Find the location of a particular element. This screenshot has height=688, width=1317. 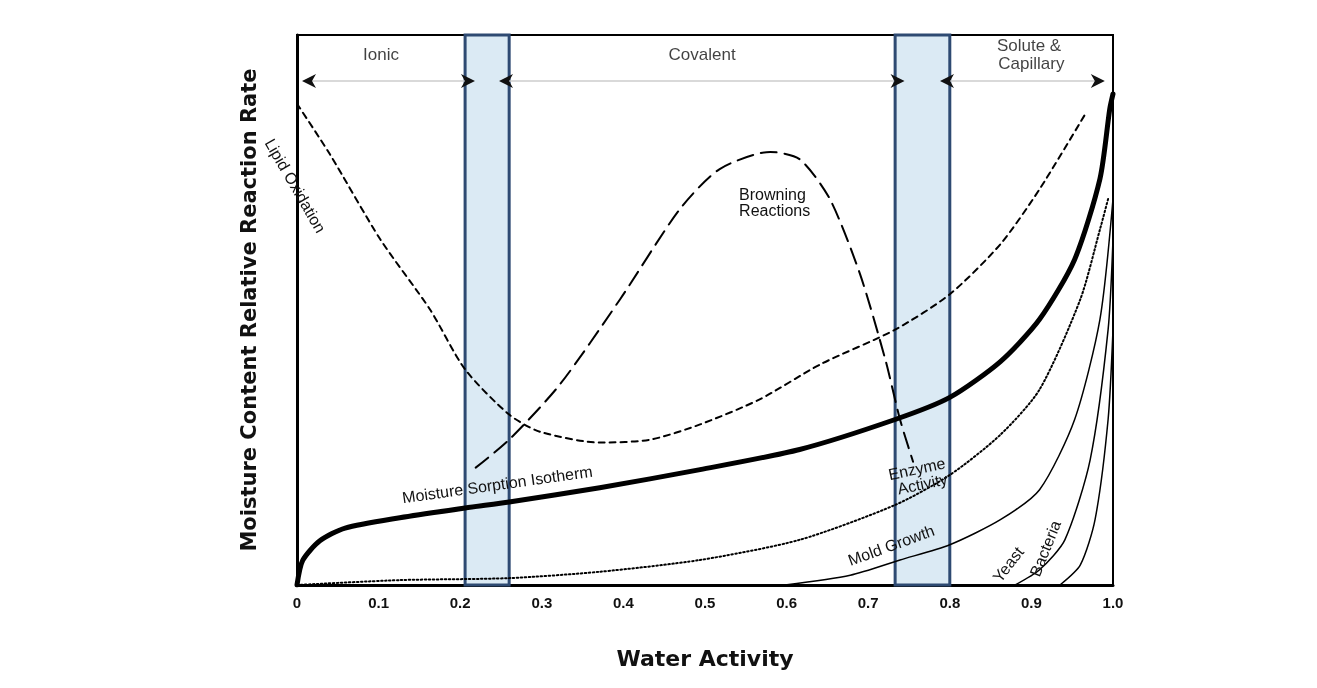

text: Enzyme Activity is located at coordinates (919, 475).